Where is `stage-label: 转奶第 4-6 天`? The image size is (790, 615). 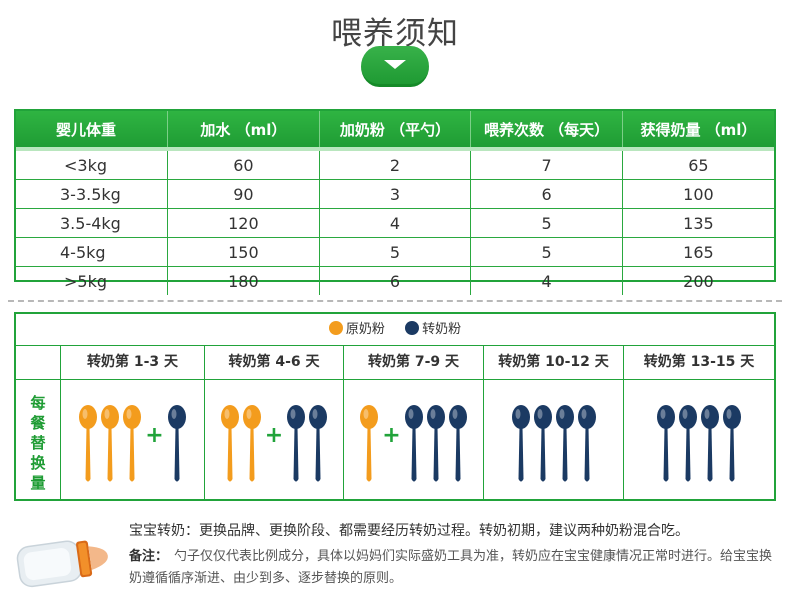
stage-label: 转奶第 4-6 天 is located at coordinates (274, 362).